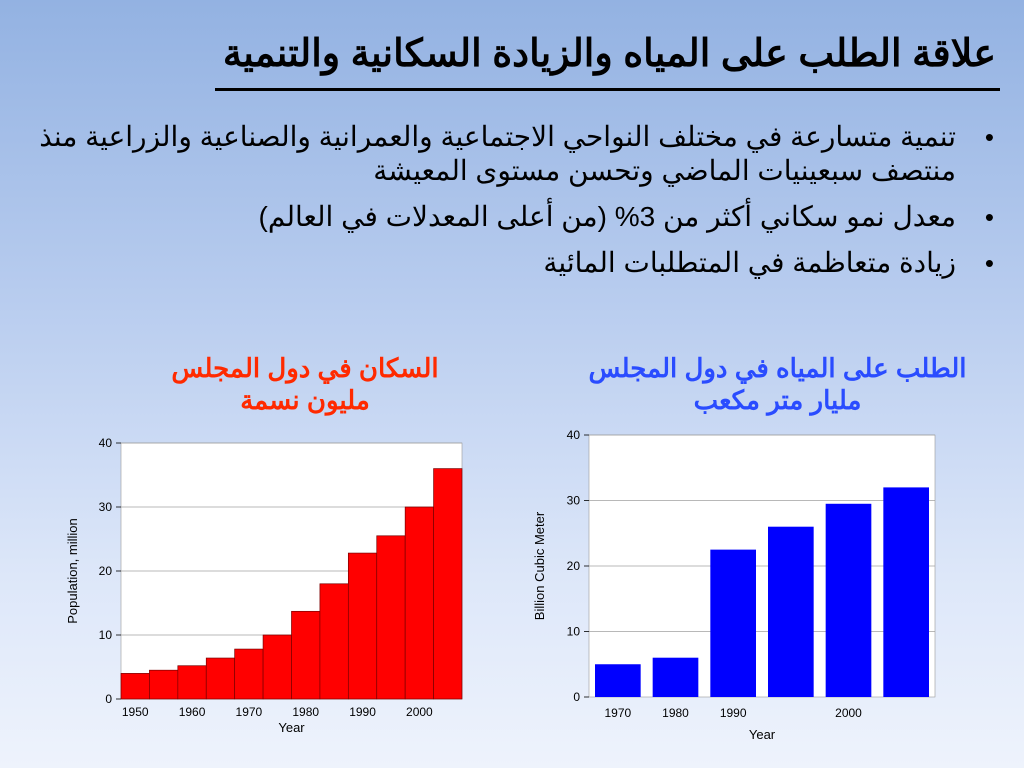  What do you see at coordinates (106, 635) in the screenshot?
I see `population-y-tick-label: 10` at bounding box center [106, 635].